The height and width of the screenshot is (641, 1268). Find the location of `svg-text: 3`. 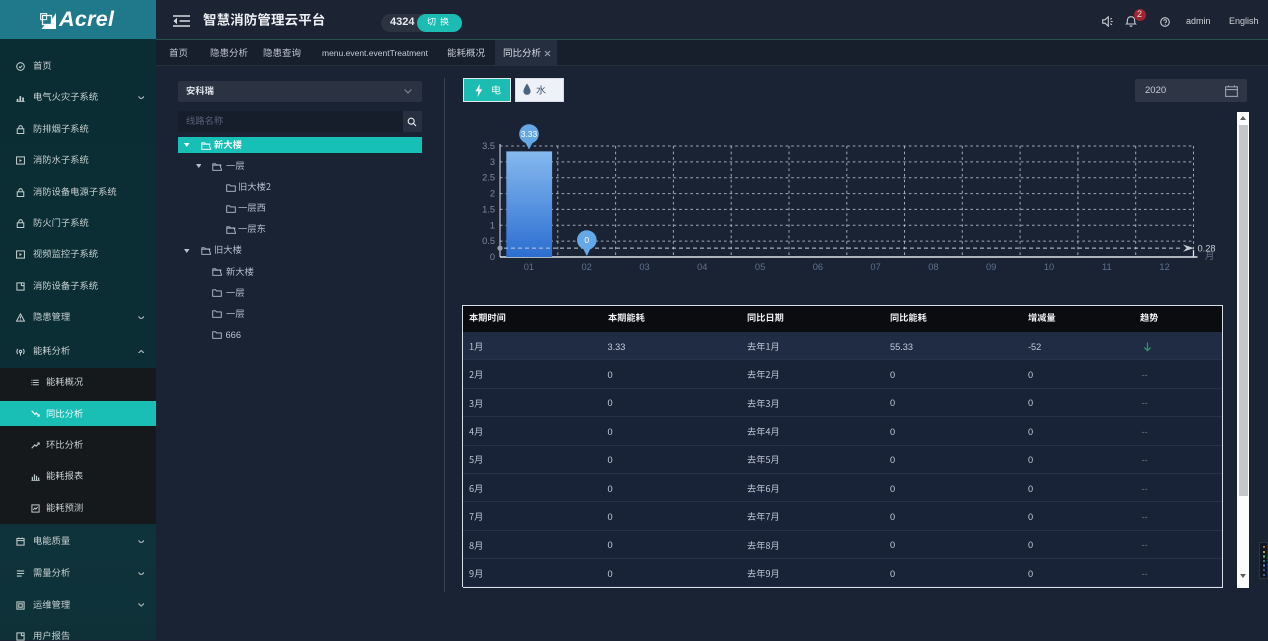

svg-text: 3 is located at coordinates (492, 162).